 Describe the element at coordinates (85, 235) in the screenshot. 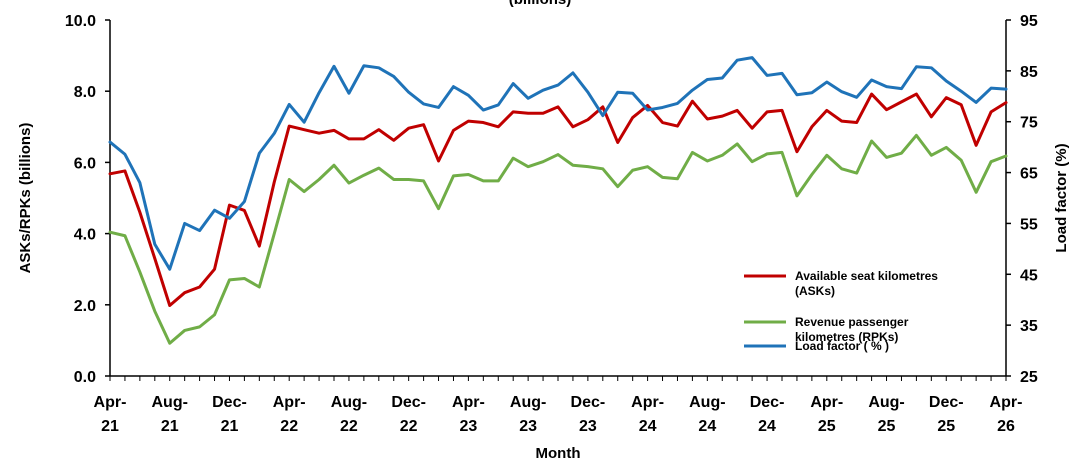

I see `left-tick-label: 4.0` at that location.